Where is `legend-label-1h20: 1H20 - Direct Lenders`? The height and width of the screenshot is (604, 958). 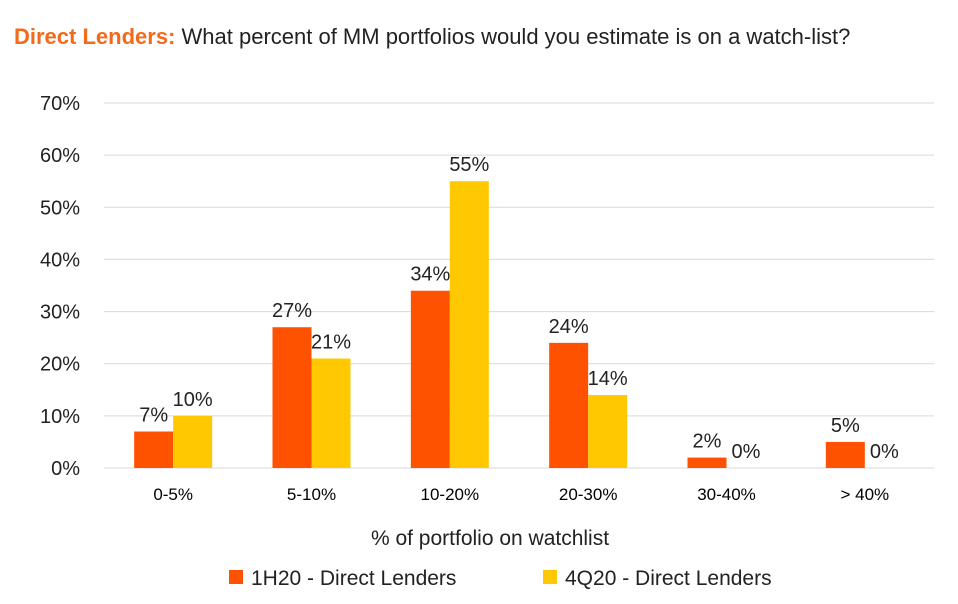 legend-label-1h20: 1H20 - Direct Lenders is located at coordinates (353, 578).